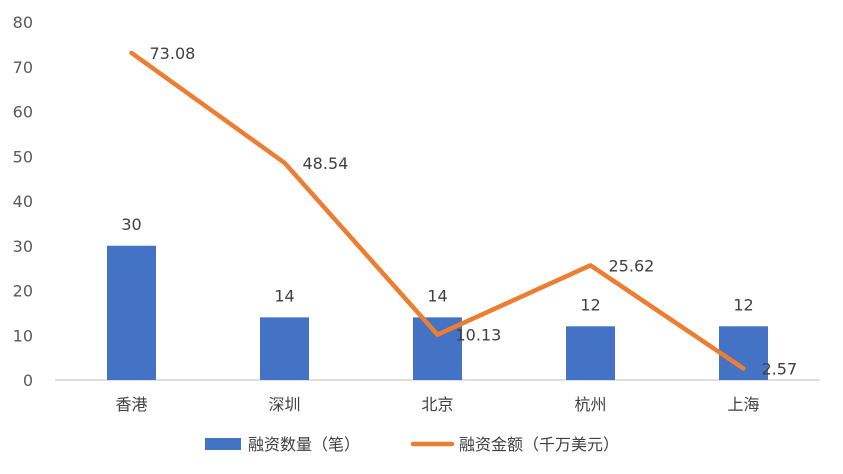  Describe the element at coordinates (23, 246) in the screenshot. I see `y-tick-label: 30` at that location.